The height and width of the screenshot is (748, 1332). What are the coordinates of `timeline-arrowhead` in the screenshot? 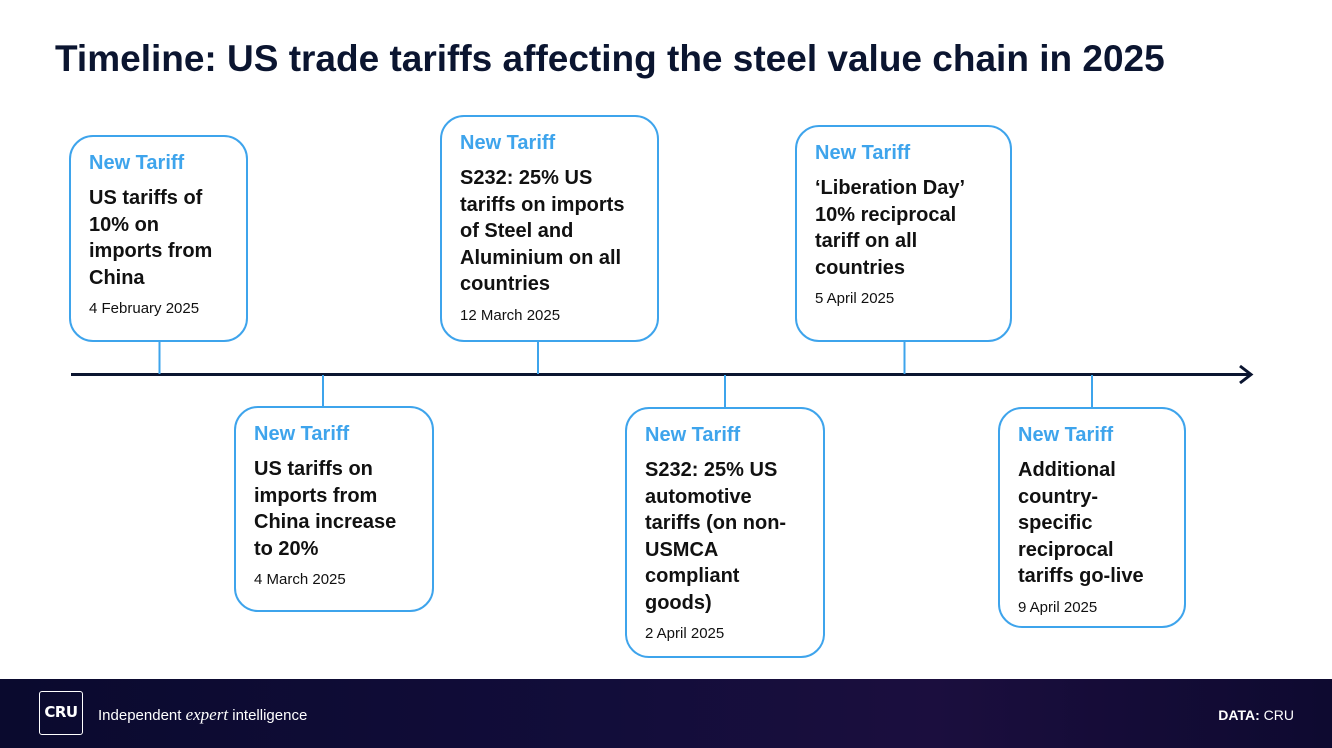 It's located at (1246, 374).